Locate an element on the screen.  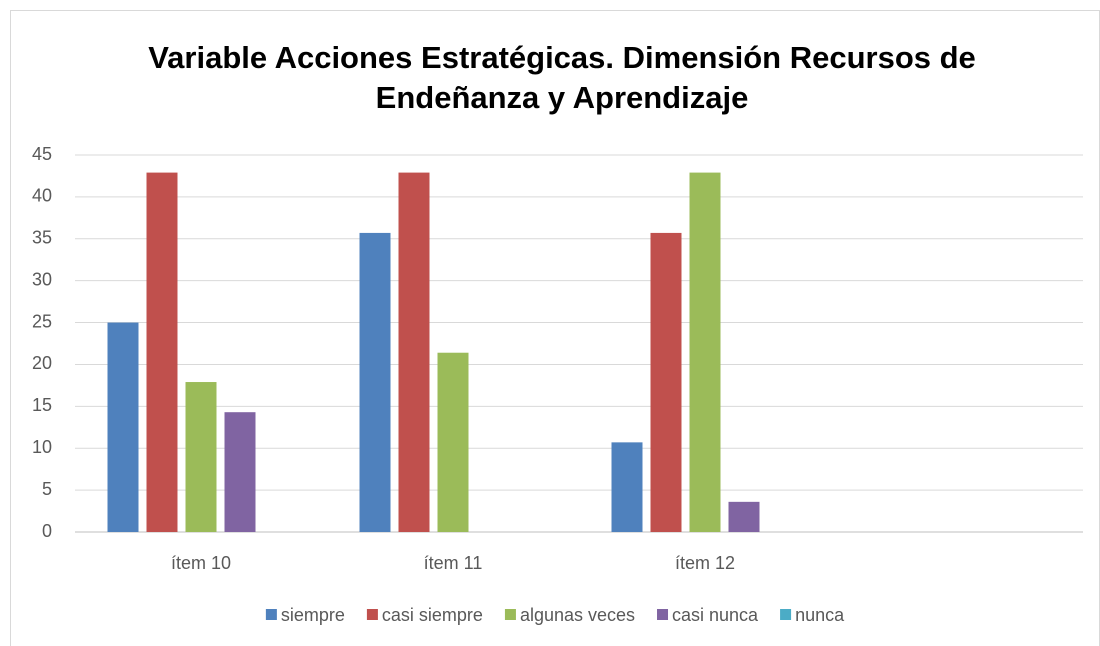
legend-label: algunas veces is located at coordinates (577, 615).